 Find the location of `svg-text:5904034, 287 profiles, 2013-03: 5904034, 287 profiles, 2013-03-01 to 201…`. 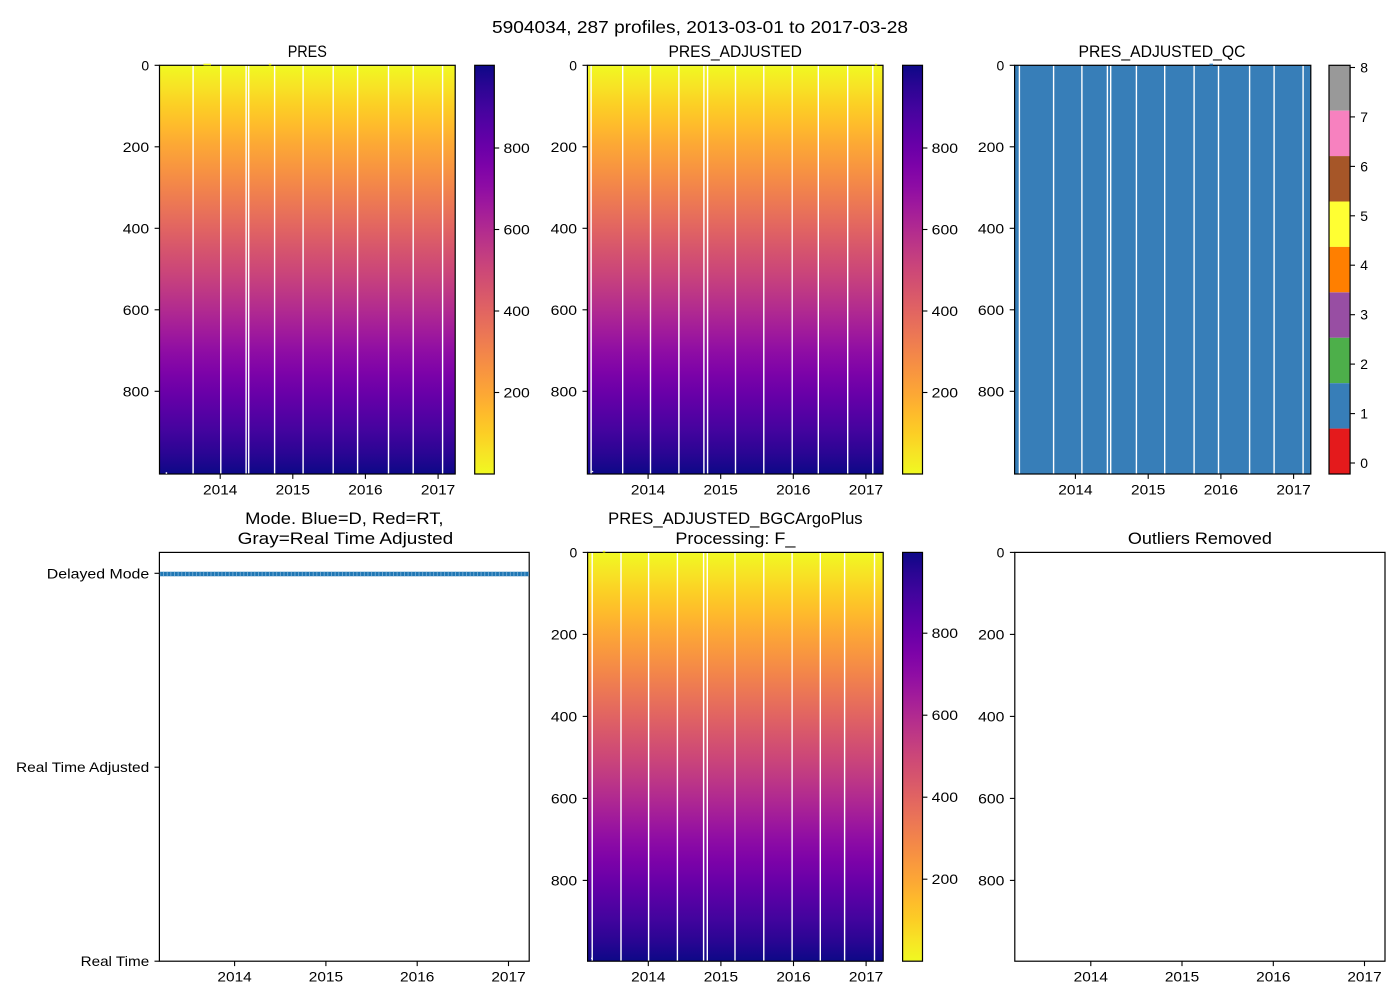

svg-text:5904034, 287 profiles, 2013-03: 5904034, 287 profiles, 2013-03-01 to 201… is located at coordinates (700, 27).